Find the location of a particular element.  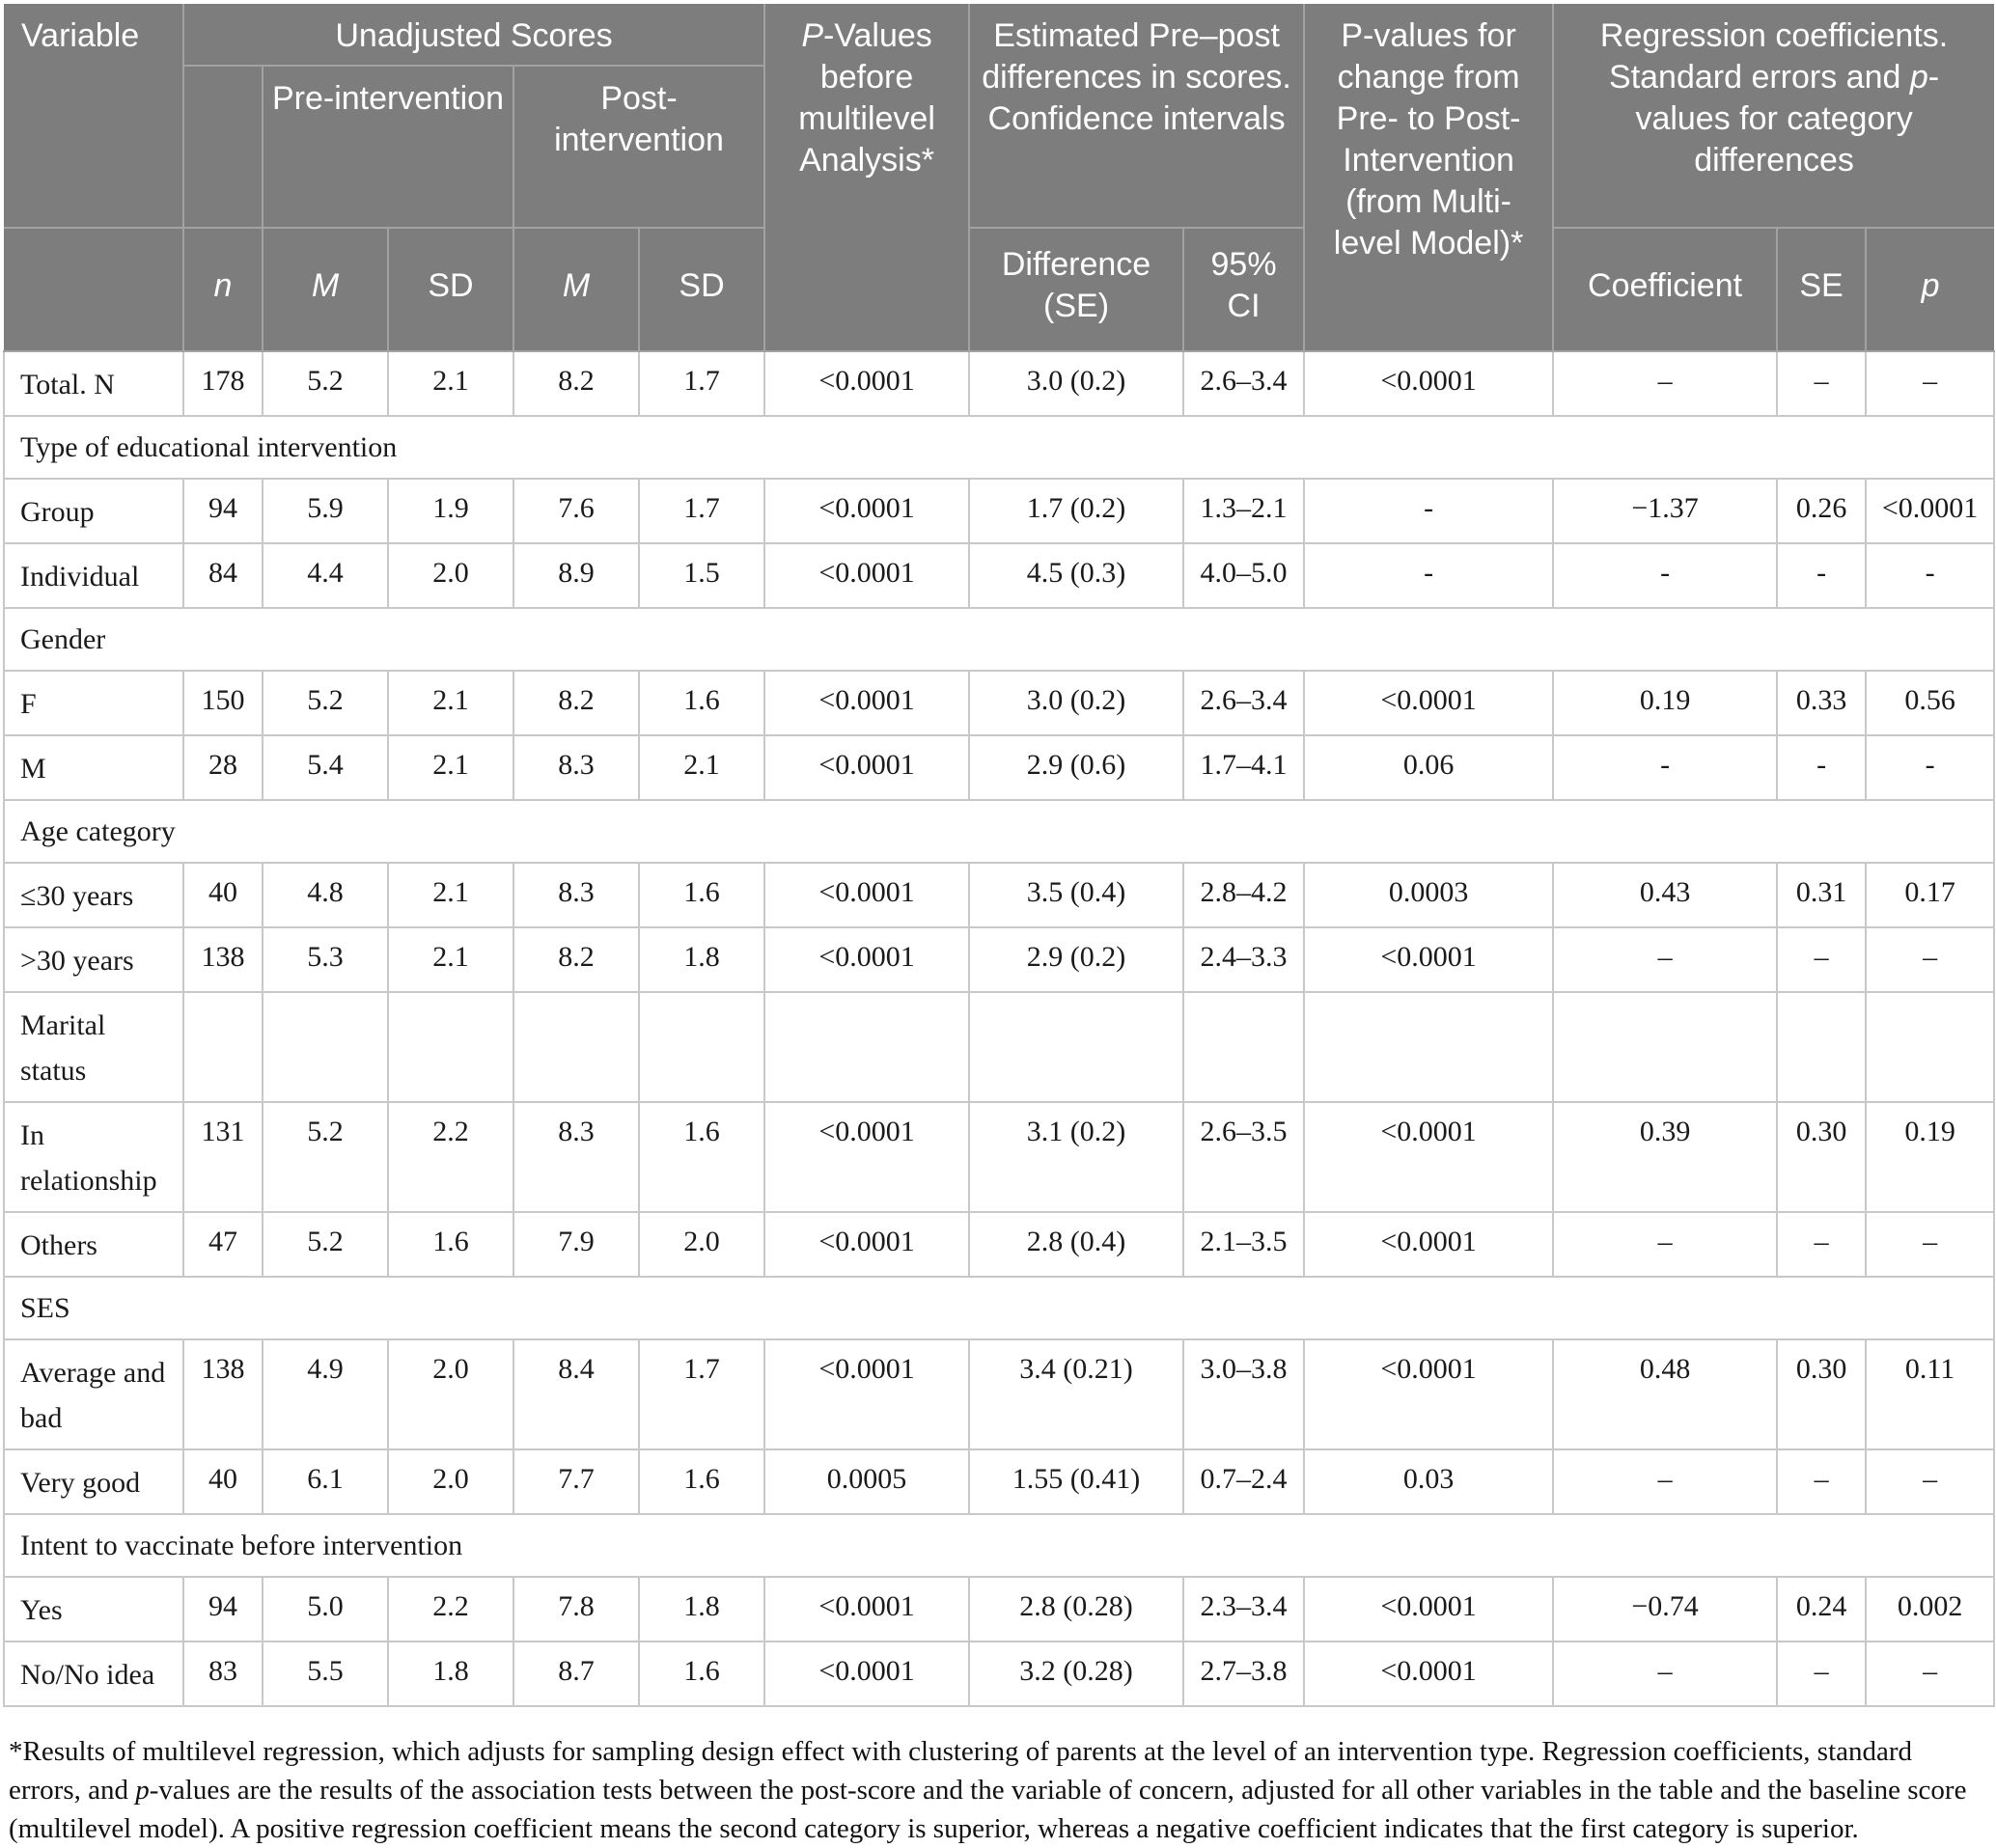

value-cell: 8.3 is located at coordinates (576, 767).